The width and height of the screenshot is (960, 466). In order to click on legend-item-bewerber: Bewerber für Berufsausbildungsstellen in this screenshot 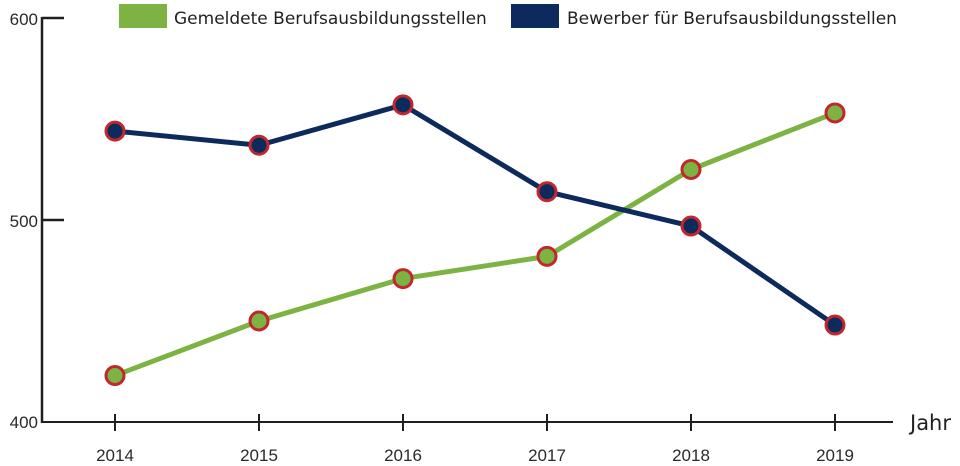, I will do `click(704, 16)`.